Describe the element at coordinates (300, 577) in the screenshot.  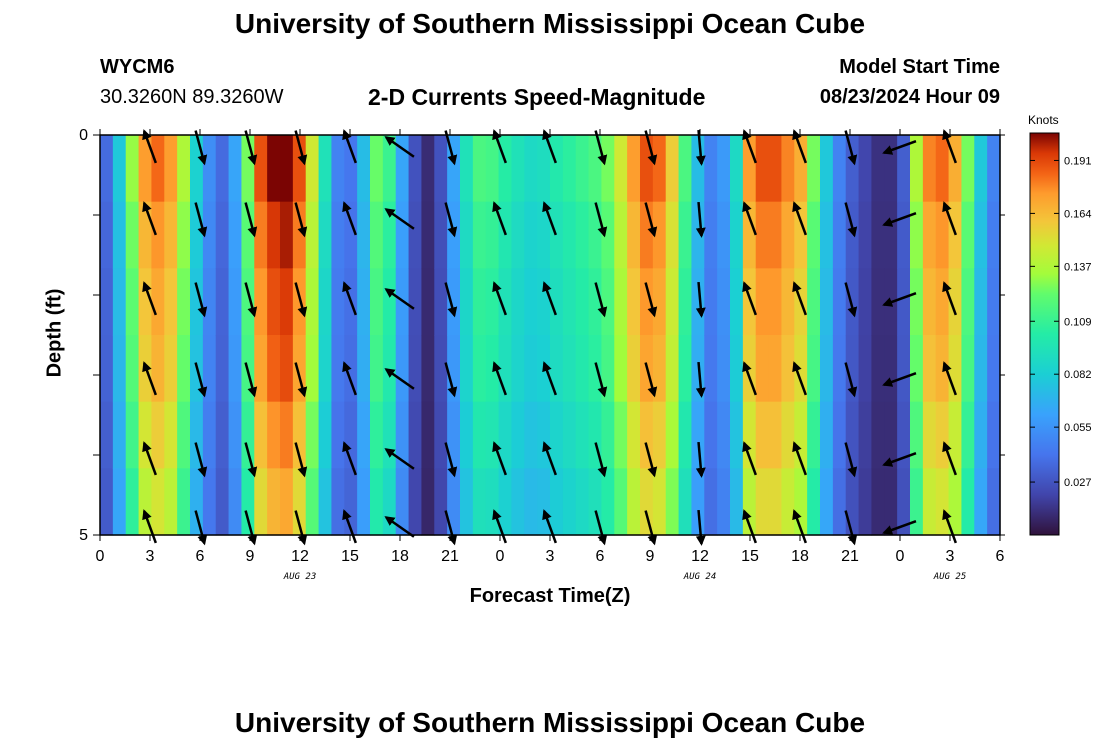
I see `date-label: AUG 23` at that location.